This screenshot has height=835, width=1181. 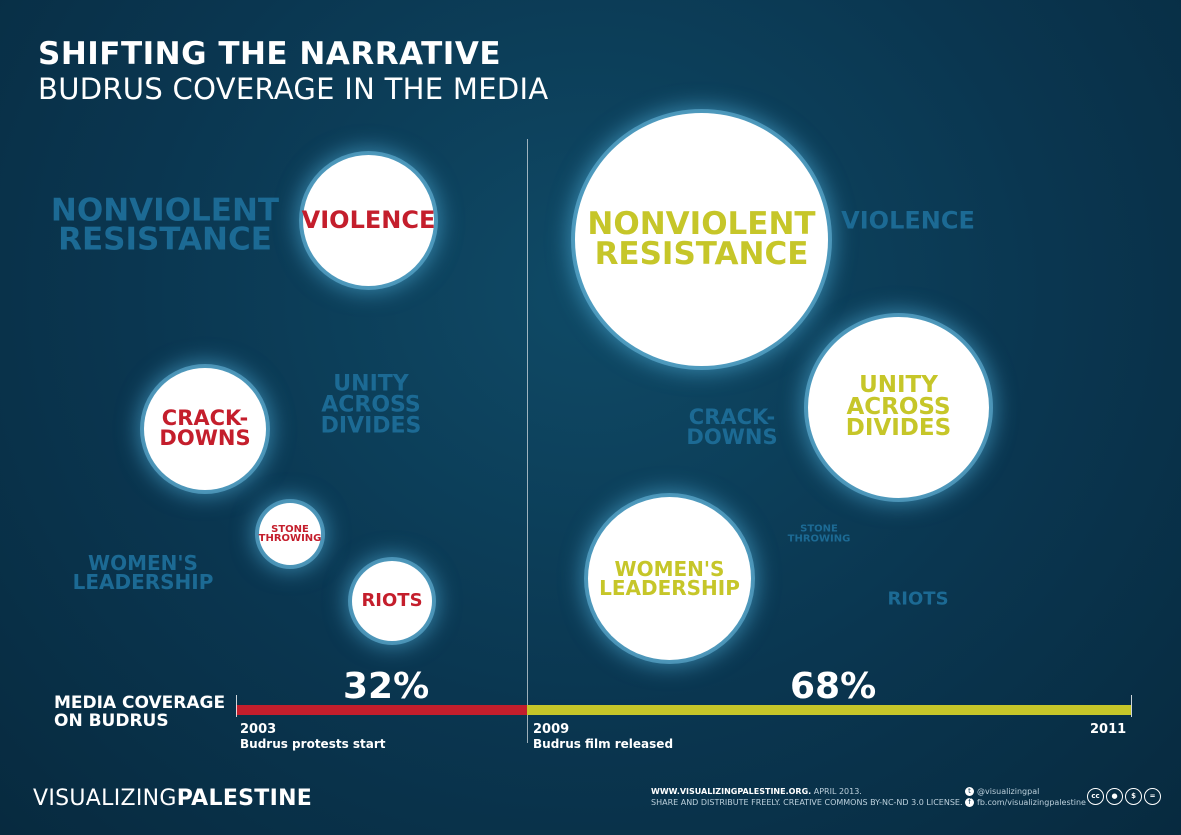 I want to click on left-ghost-womens-leadership: WOMEN'S LEADERSHIP, so click(x=143, y=572).